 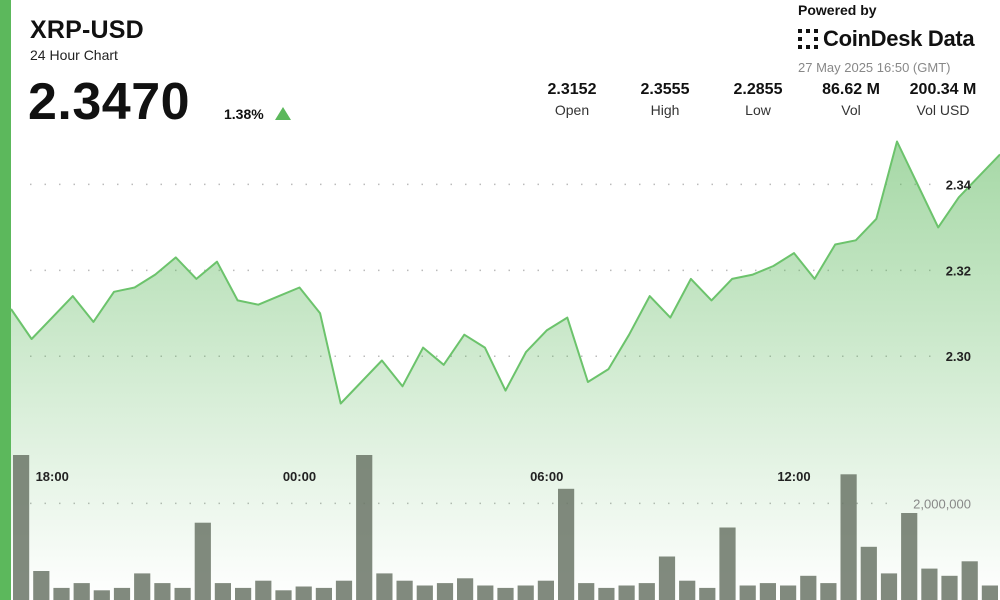 What do you see at coordinates (758, 110) in the screenshot?
I see `stat-low-label: Low` at bounding box center [758, 110].